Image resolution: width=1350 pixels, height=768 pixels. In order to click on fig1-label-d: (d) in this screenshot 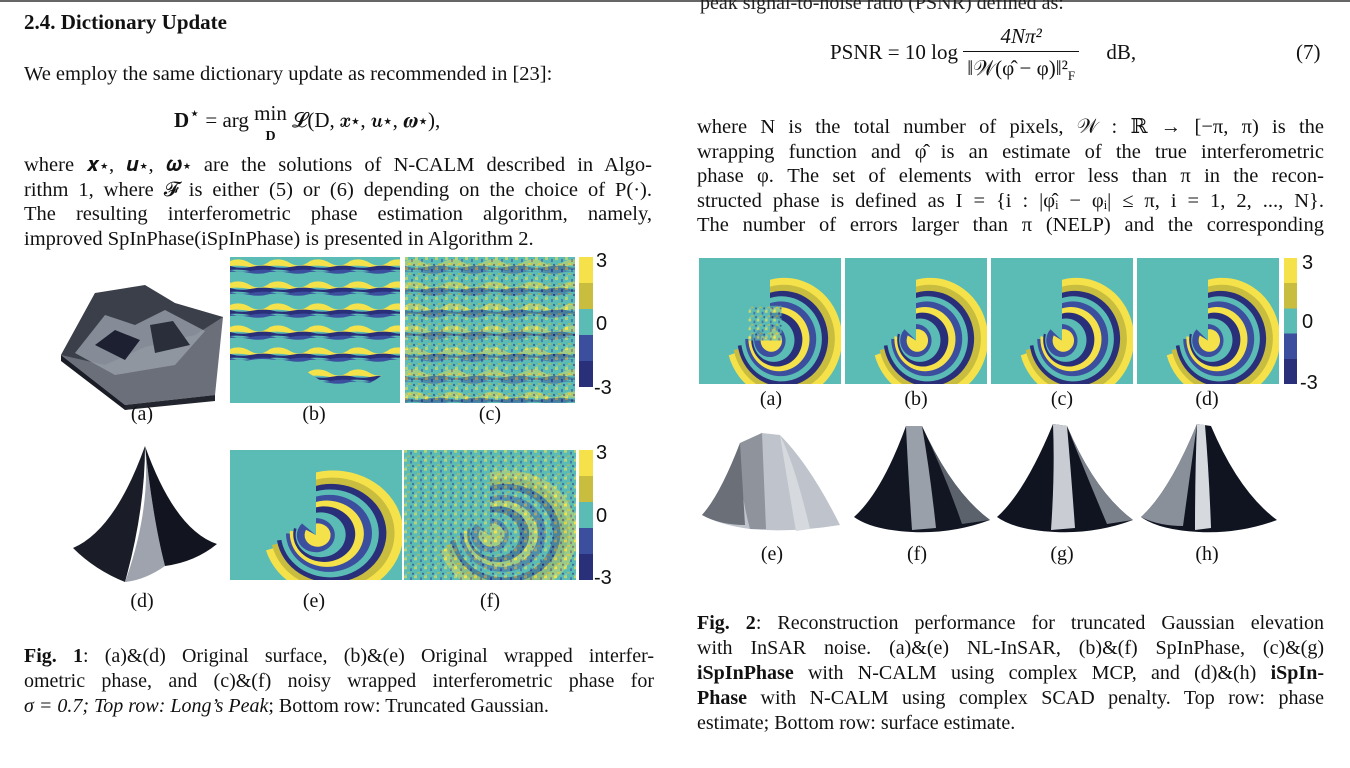, I will do `click(142, 601)`.